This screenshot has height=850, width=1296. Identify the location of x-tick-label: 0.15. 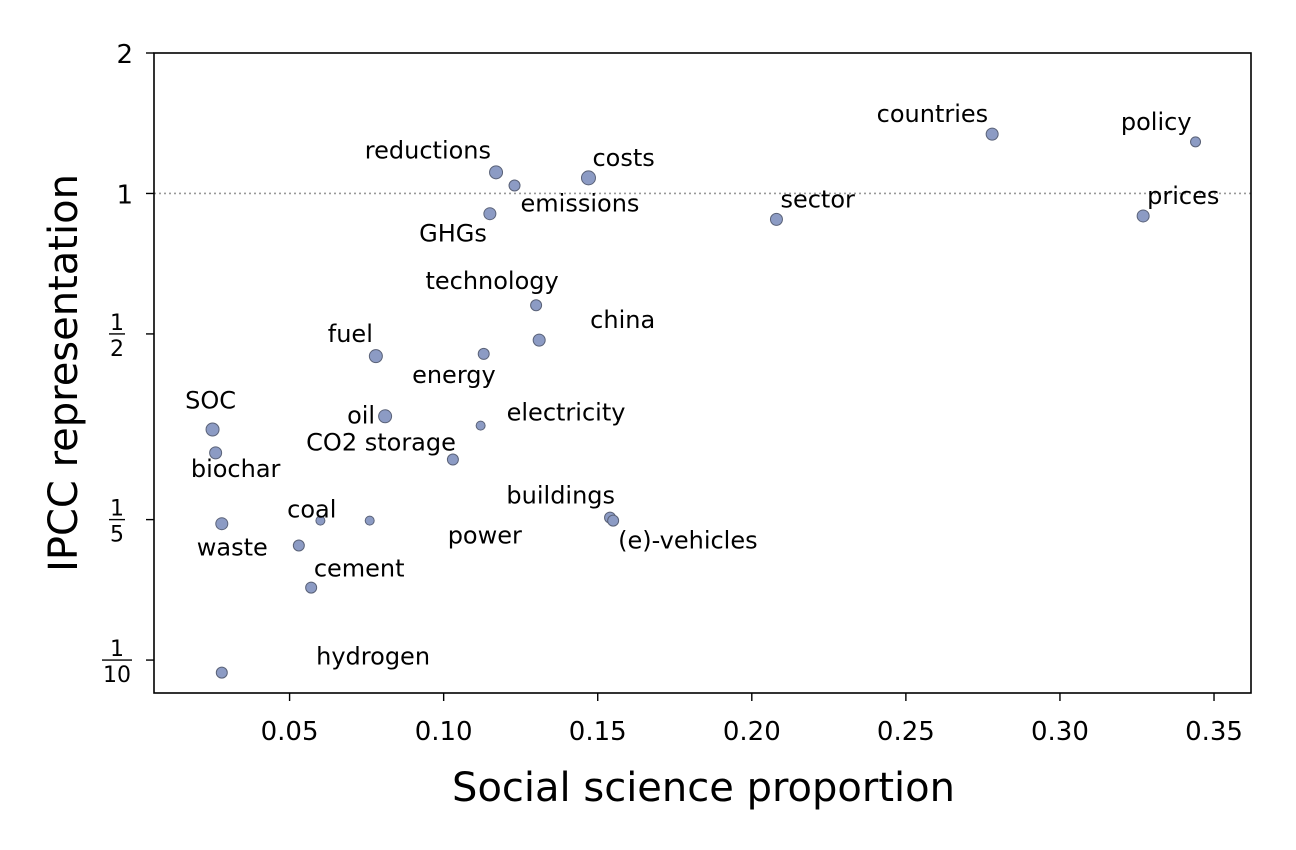
(598, 732).